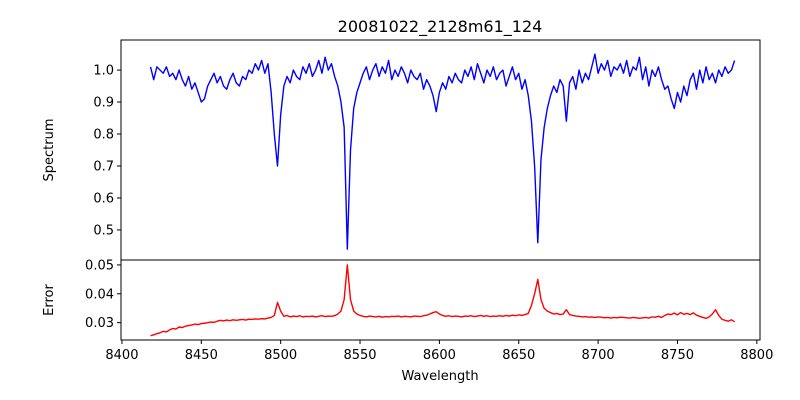 The height and width of the screenshot is (400, 800). Describe the element at coordinates (103, 166) in the screenshot. I see `spectrum-y-tick-label: 0.7` at that location.